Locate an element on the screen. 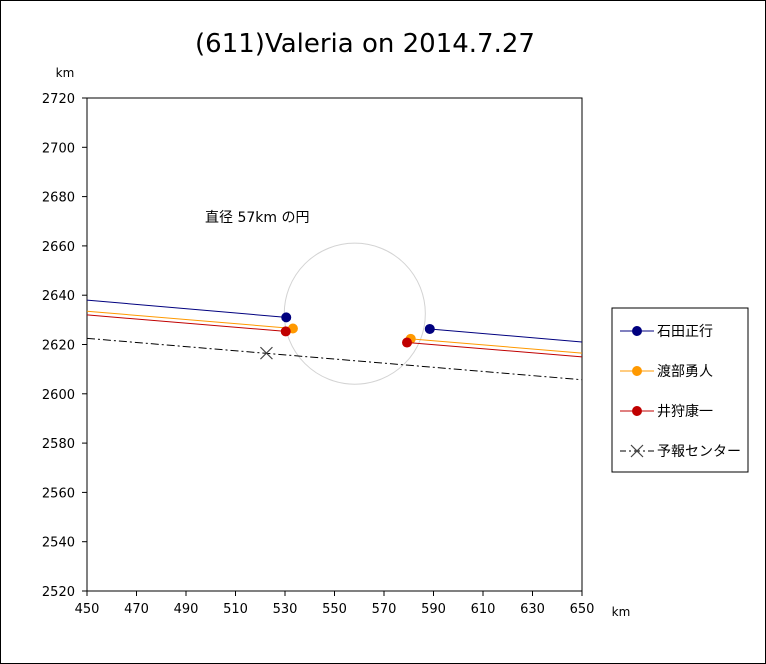 The image size is (766, 664). y-tick-label: 2680 is located at coordinates (58, 198).